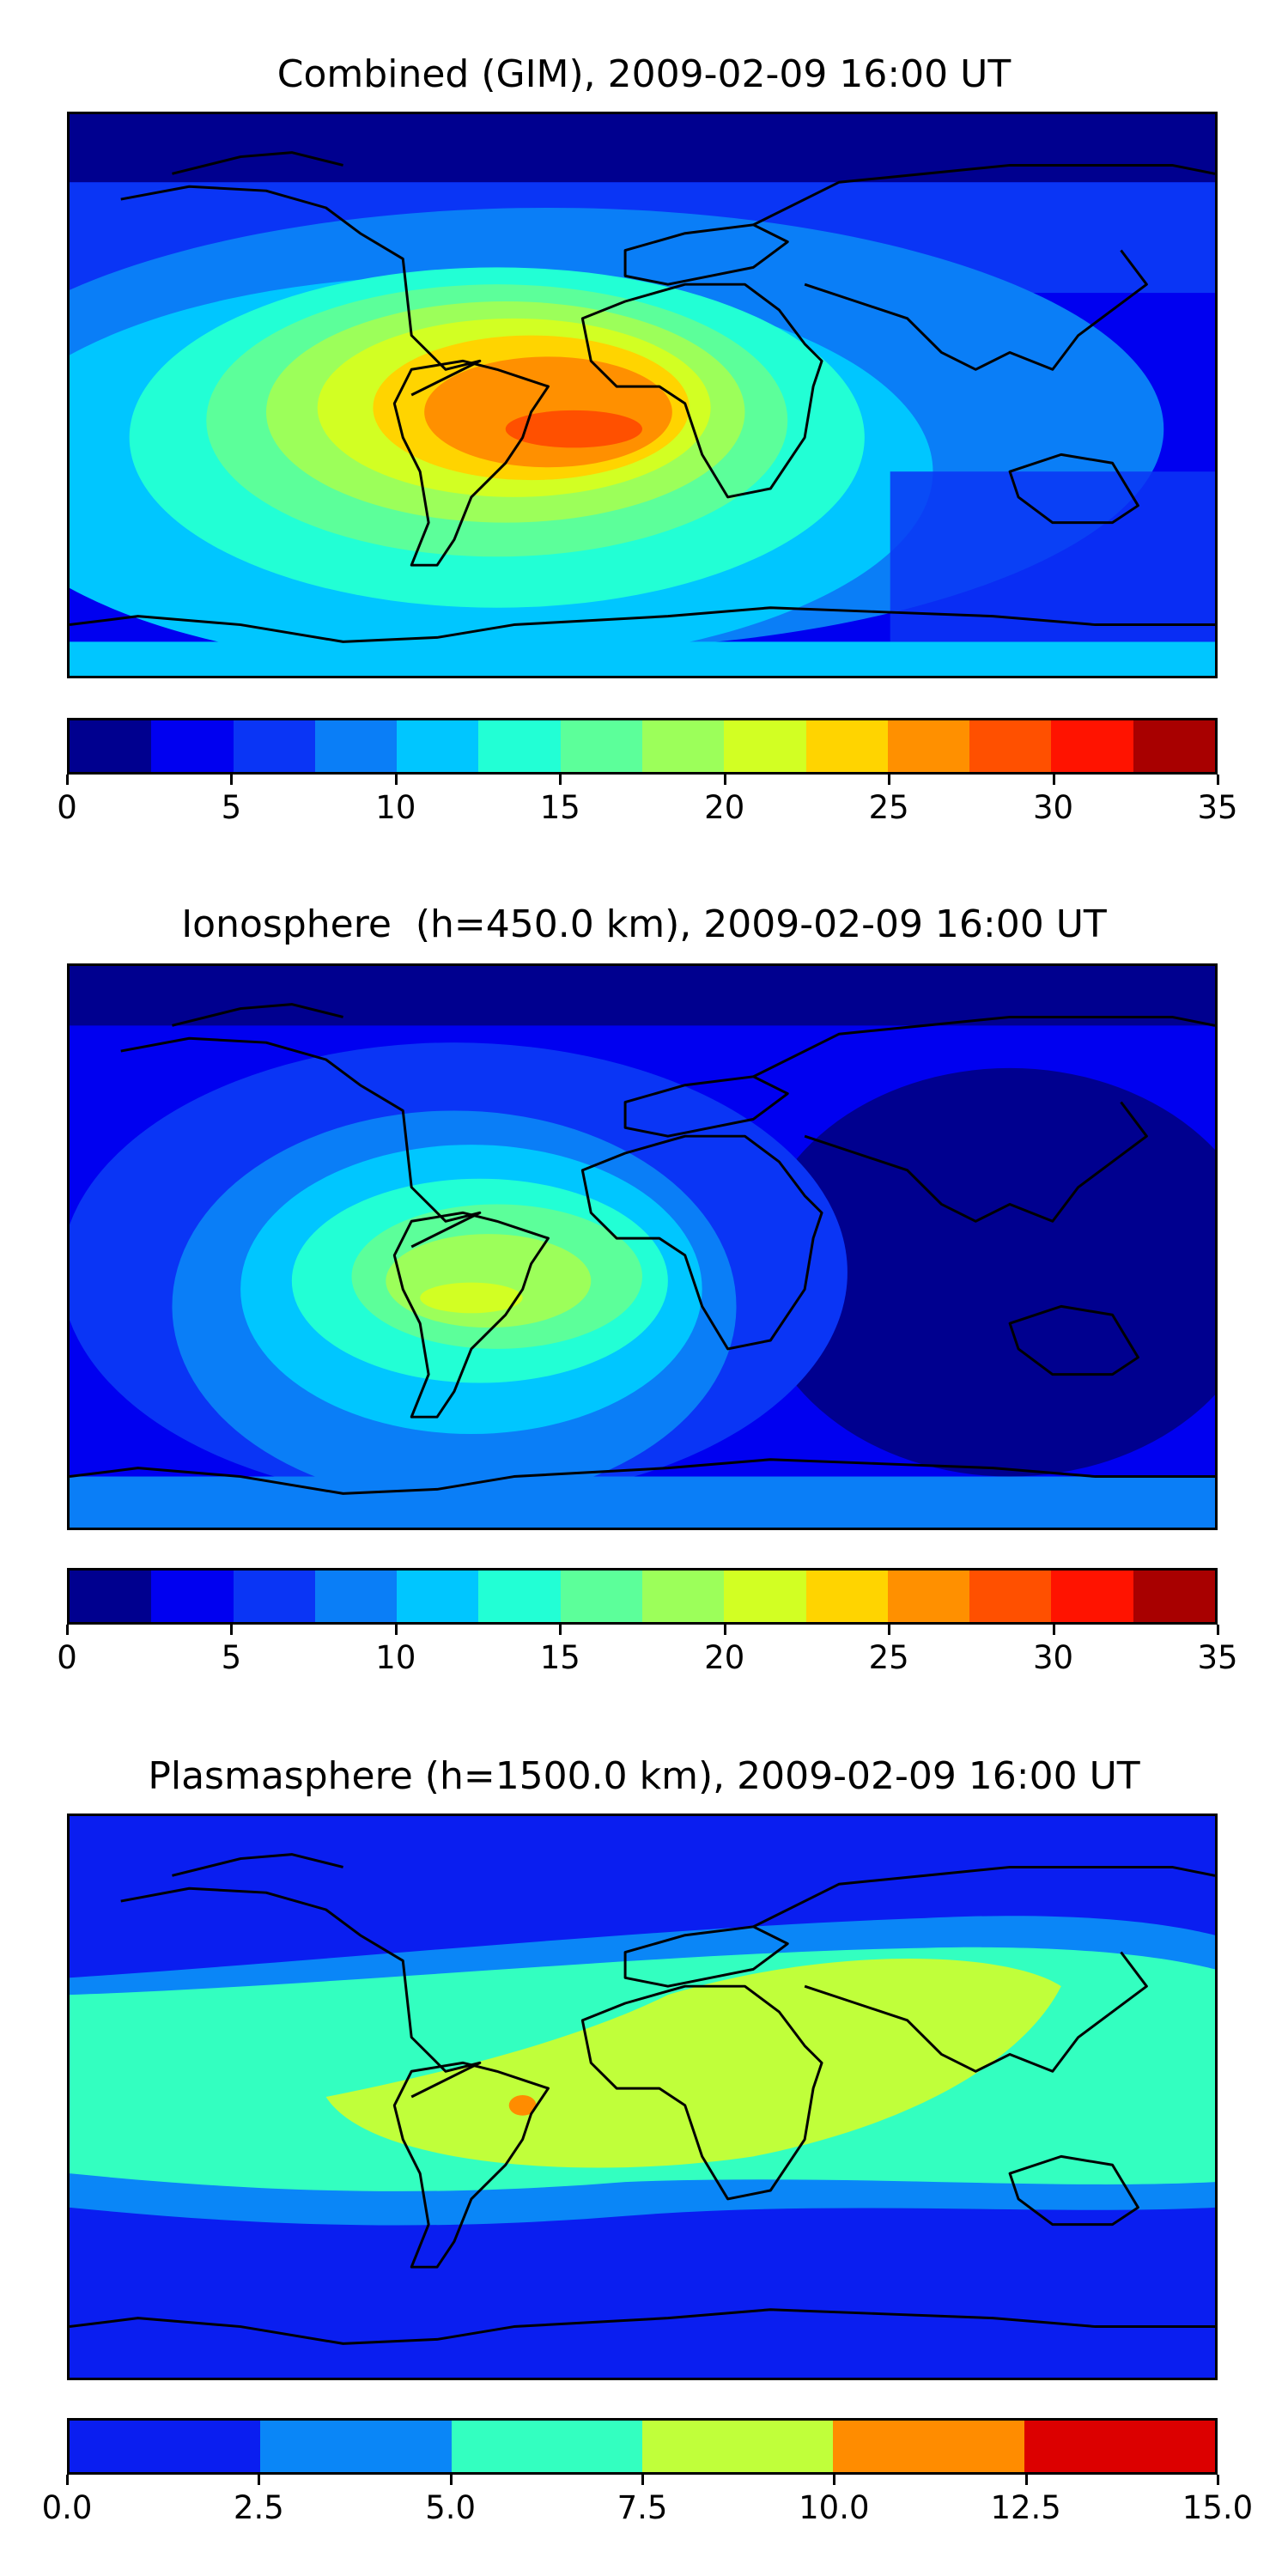  Describe the element at coordinates (647, 801) in the screenshot. I see `combined-colorbar-ticks: 0 5 10 15 20 25 30 35` at that location.